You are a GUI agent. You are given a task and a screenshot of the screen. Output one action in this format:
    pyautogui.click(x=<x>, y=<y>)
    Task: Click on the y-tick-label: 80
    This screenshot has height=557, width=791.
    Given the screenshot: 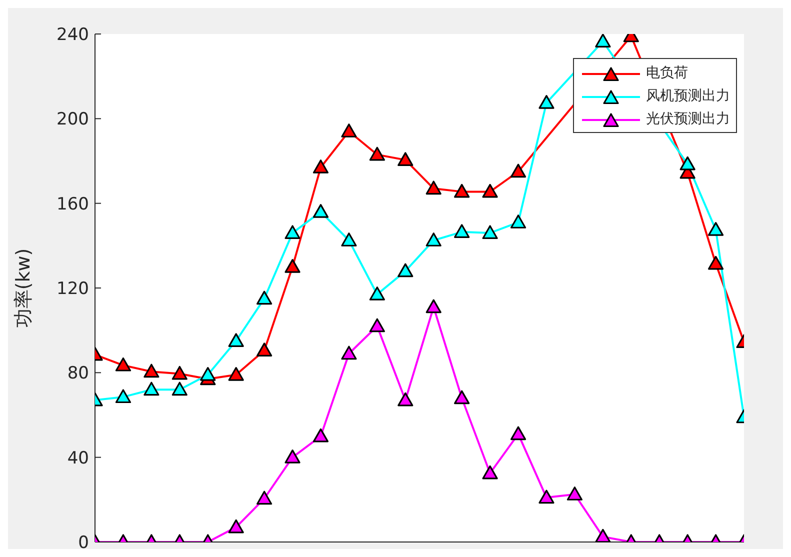 What is the action you would take?
    pyautogui.click(x=78, y=374)
    